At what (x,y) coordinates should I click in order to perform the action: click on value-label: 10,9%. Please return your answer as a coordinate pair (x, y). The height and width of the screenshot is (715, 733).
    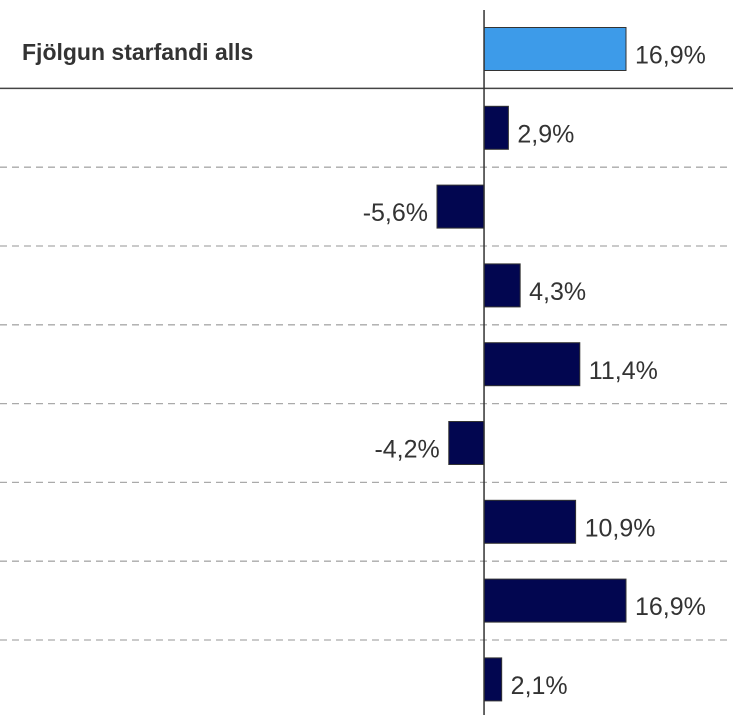
    Looking at the image, I should click on (620, 528).